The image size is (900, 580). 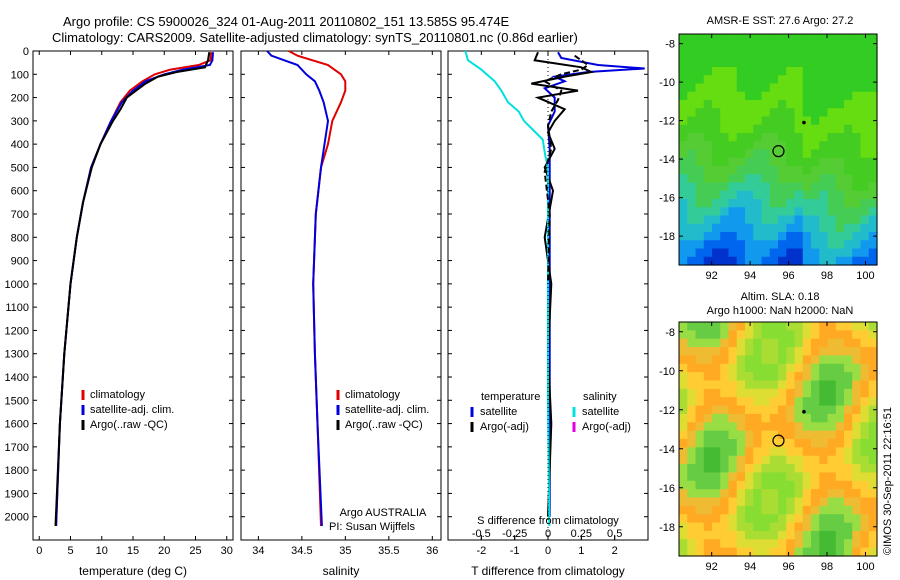 I want to click on difference-xtick-label: -2, so click(x=481, y=551).